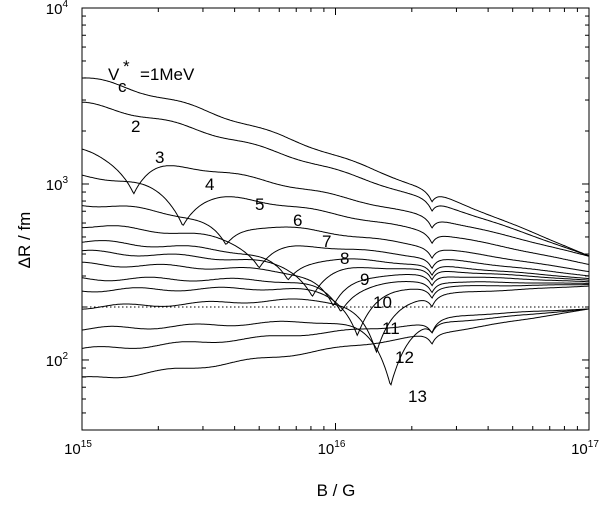 This screenshot has width=613, height=506. What do you see at coordinates (585, 448) in the screenshot?
I see `x-tick-label: 1017` at bounding box center [585, 448].